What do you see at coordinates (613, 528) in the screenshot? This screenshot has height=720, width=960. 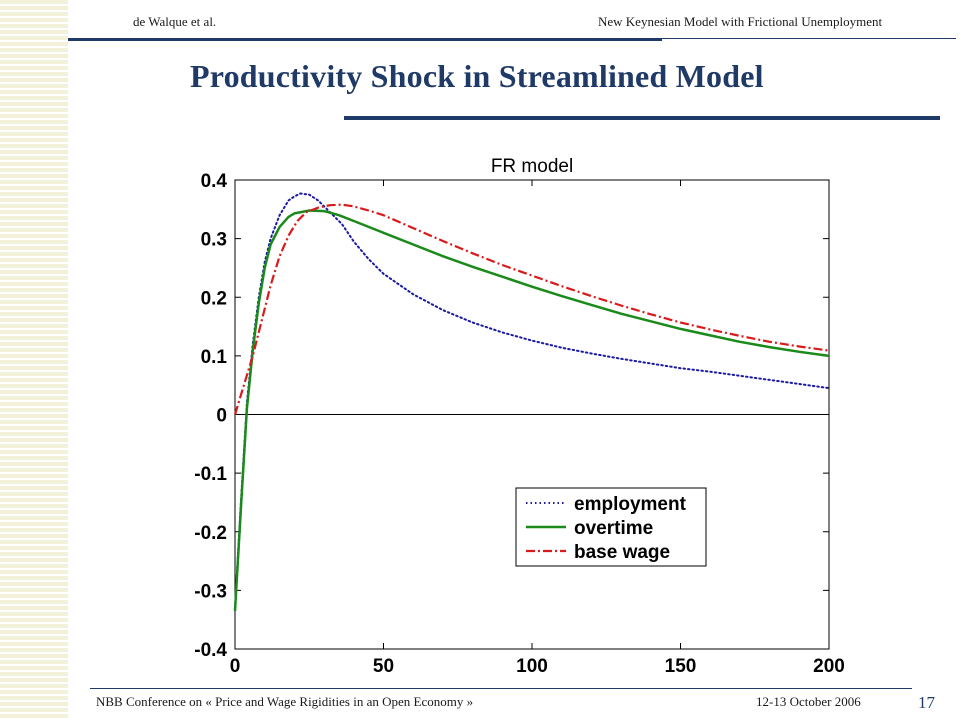 I see `legend-label: overtime` at bounding box center [613, 528].